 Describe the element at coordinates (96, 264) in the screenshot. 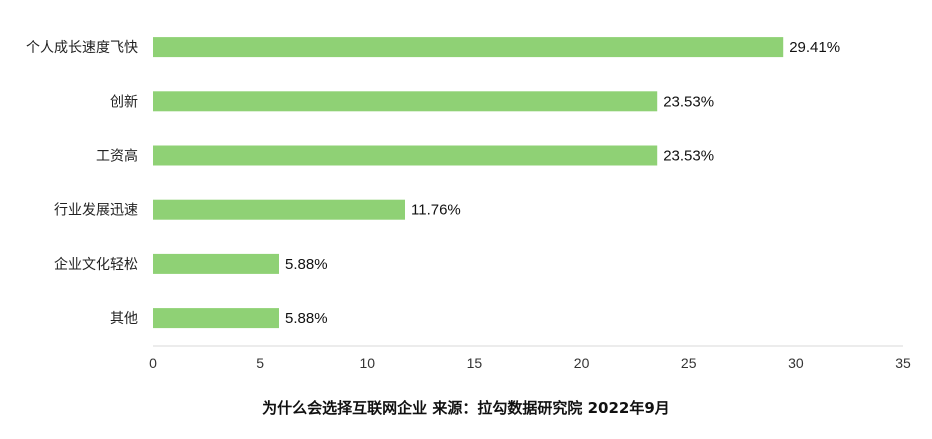

I see `category-label: 企业文化轻松` at that location.